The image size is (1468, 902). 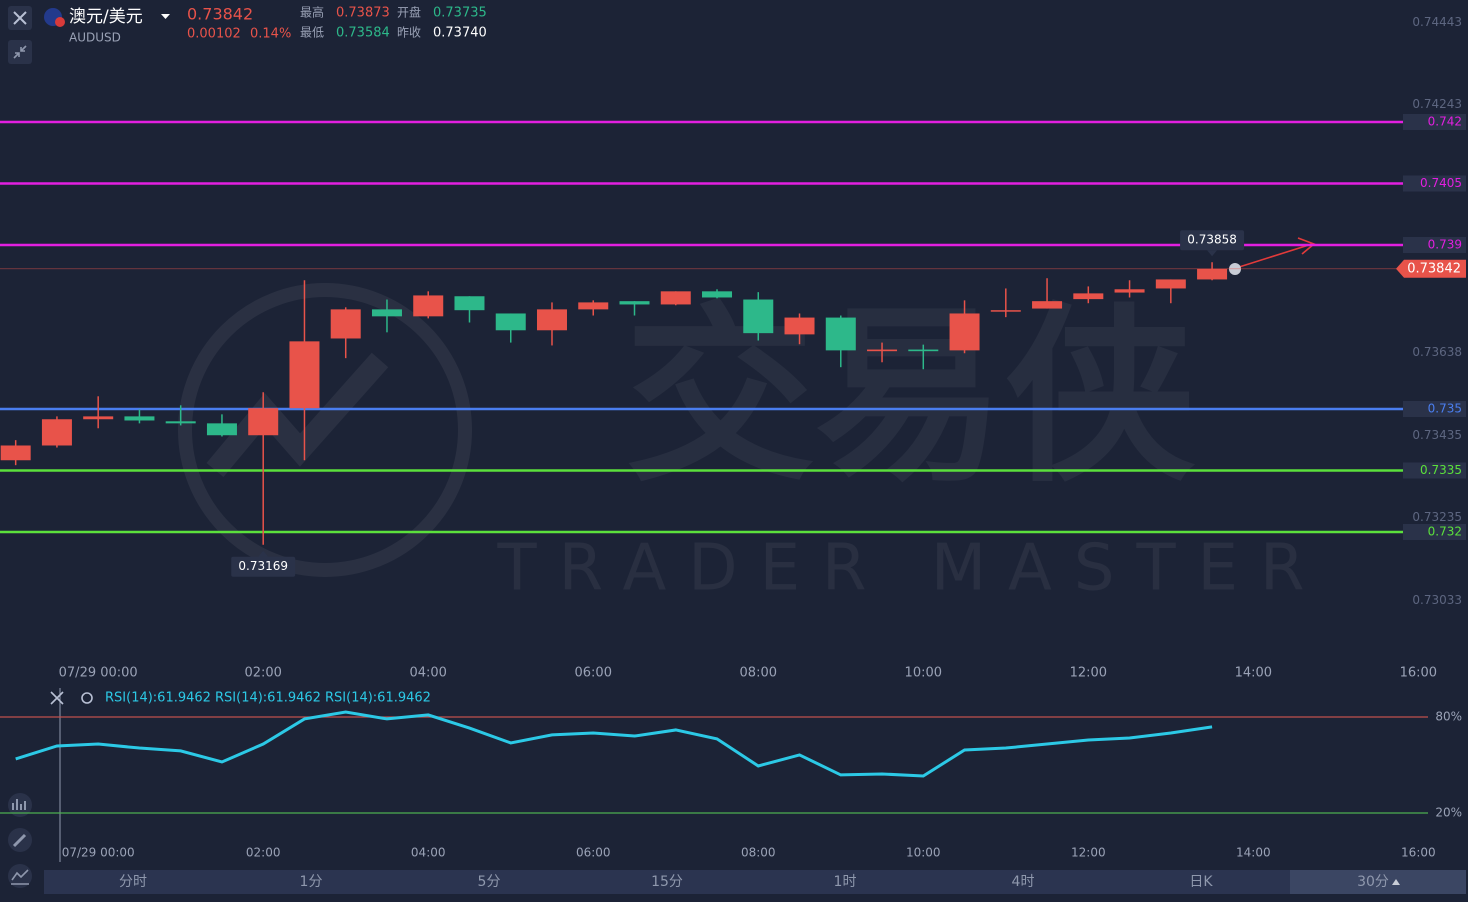 I want to click on low-label: 0.73169, so click(x=263, y=566).